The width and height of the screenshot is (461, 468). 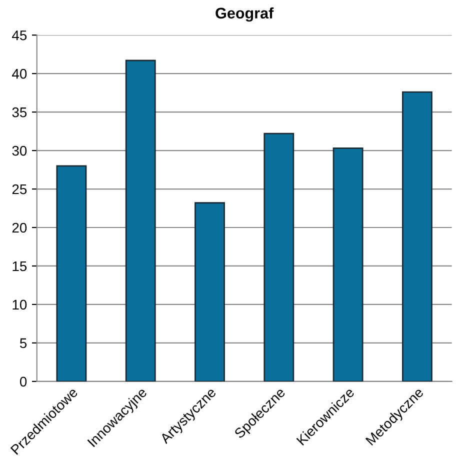 I want to click on y-tick-label: 15, so click(x=19, y=266).